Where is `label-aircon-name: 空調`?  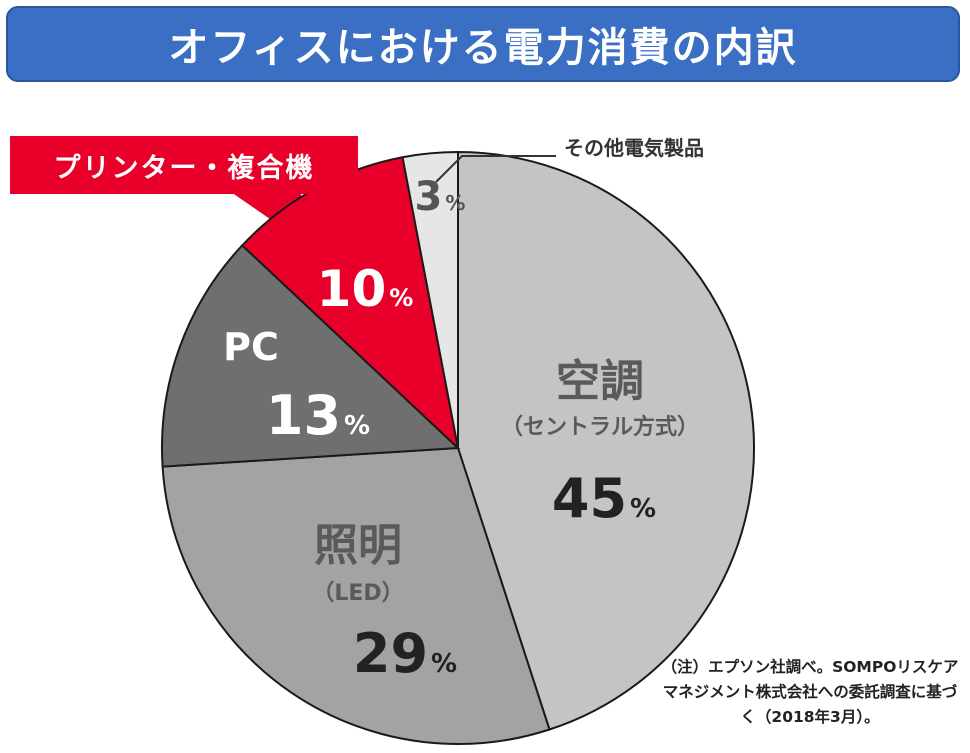 label-aircon-name: 空調 is located at coordinates (600, 381).